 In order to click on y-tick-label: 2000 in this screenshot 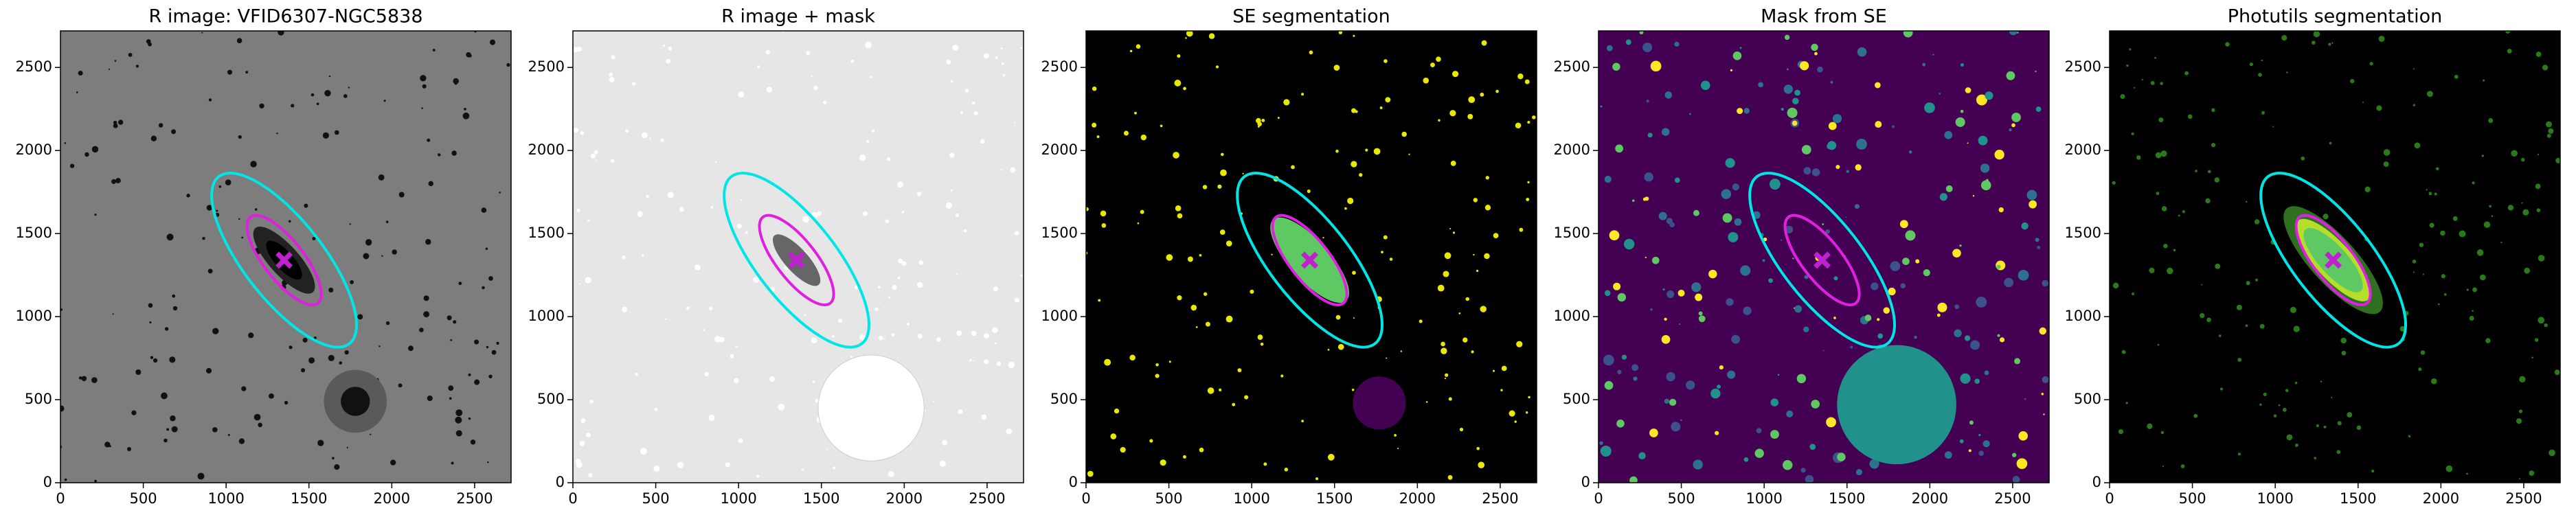, I will do `click(34, 149)`.